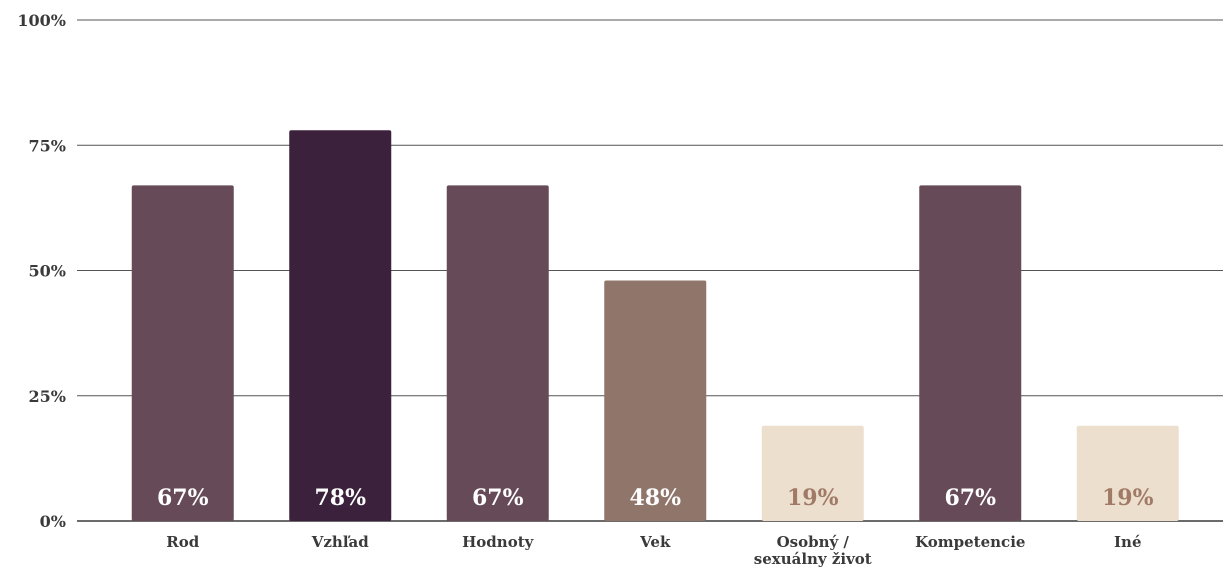  What do you see at coordinates (813, 550) in the screenshot?
I see `x-tick-label: Osobný / sexuálny život` at bounding box center [813, 550].